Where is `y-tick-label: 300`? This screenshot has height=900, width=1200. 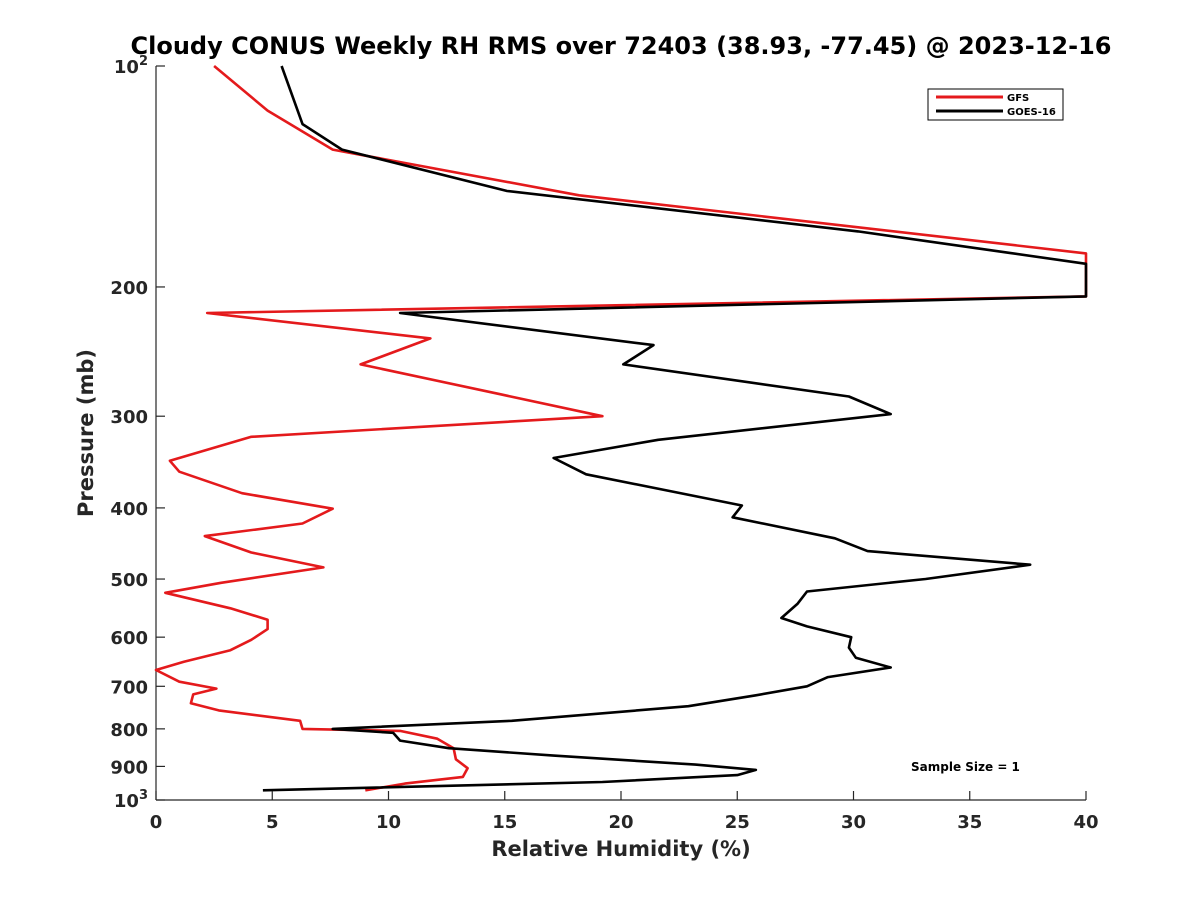
y-tick-label: 300 is located at coordinates (129, 417).